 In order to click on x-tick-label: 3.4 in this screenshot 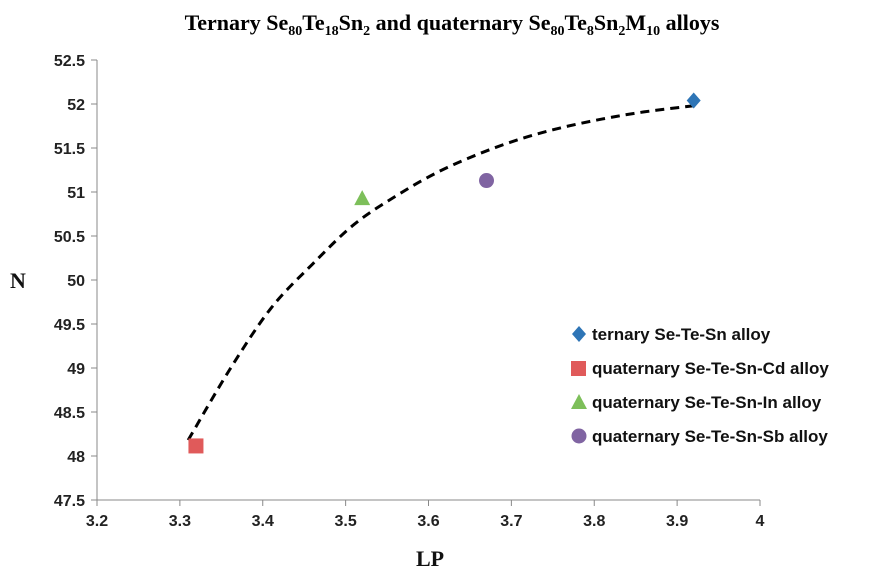, I will do `click(263, 521)`.